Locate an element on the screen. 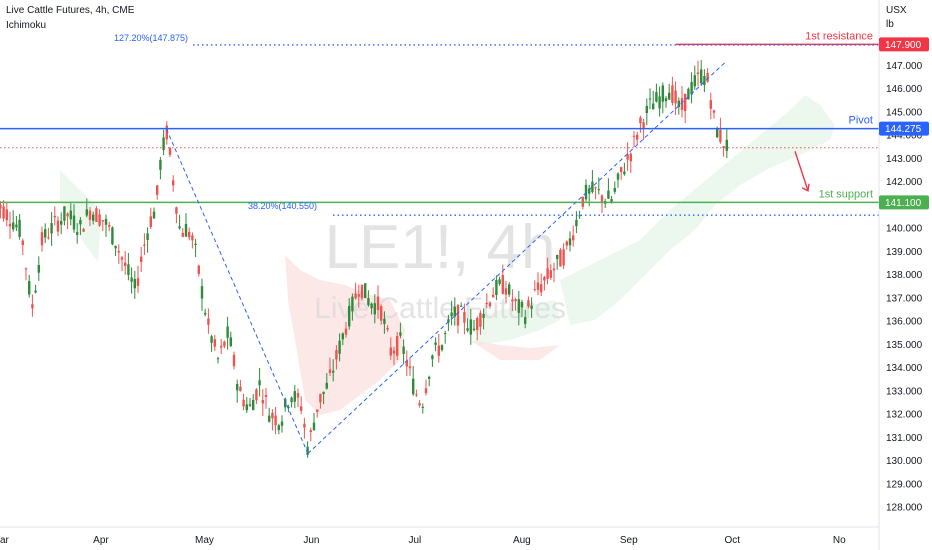 The image size is (932, 550). projection-arrow-shaft is located at coordinates (801, 171).